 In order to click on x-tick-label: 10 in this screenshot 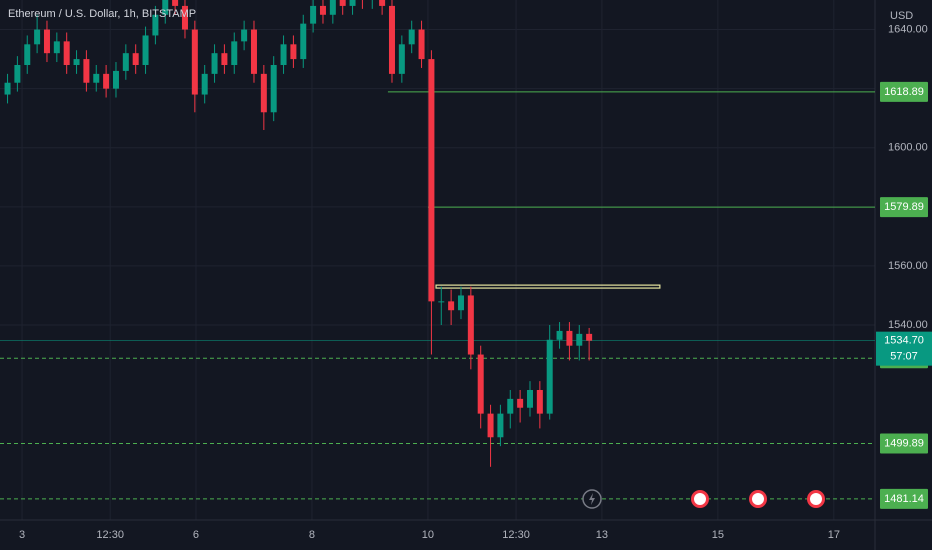, I will do `click(428, 535)`.